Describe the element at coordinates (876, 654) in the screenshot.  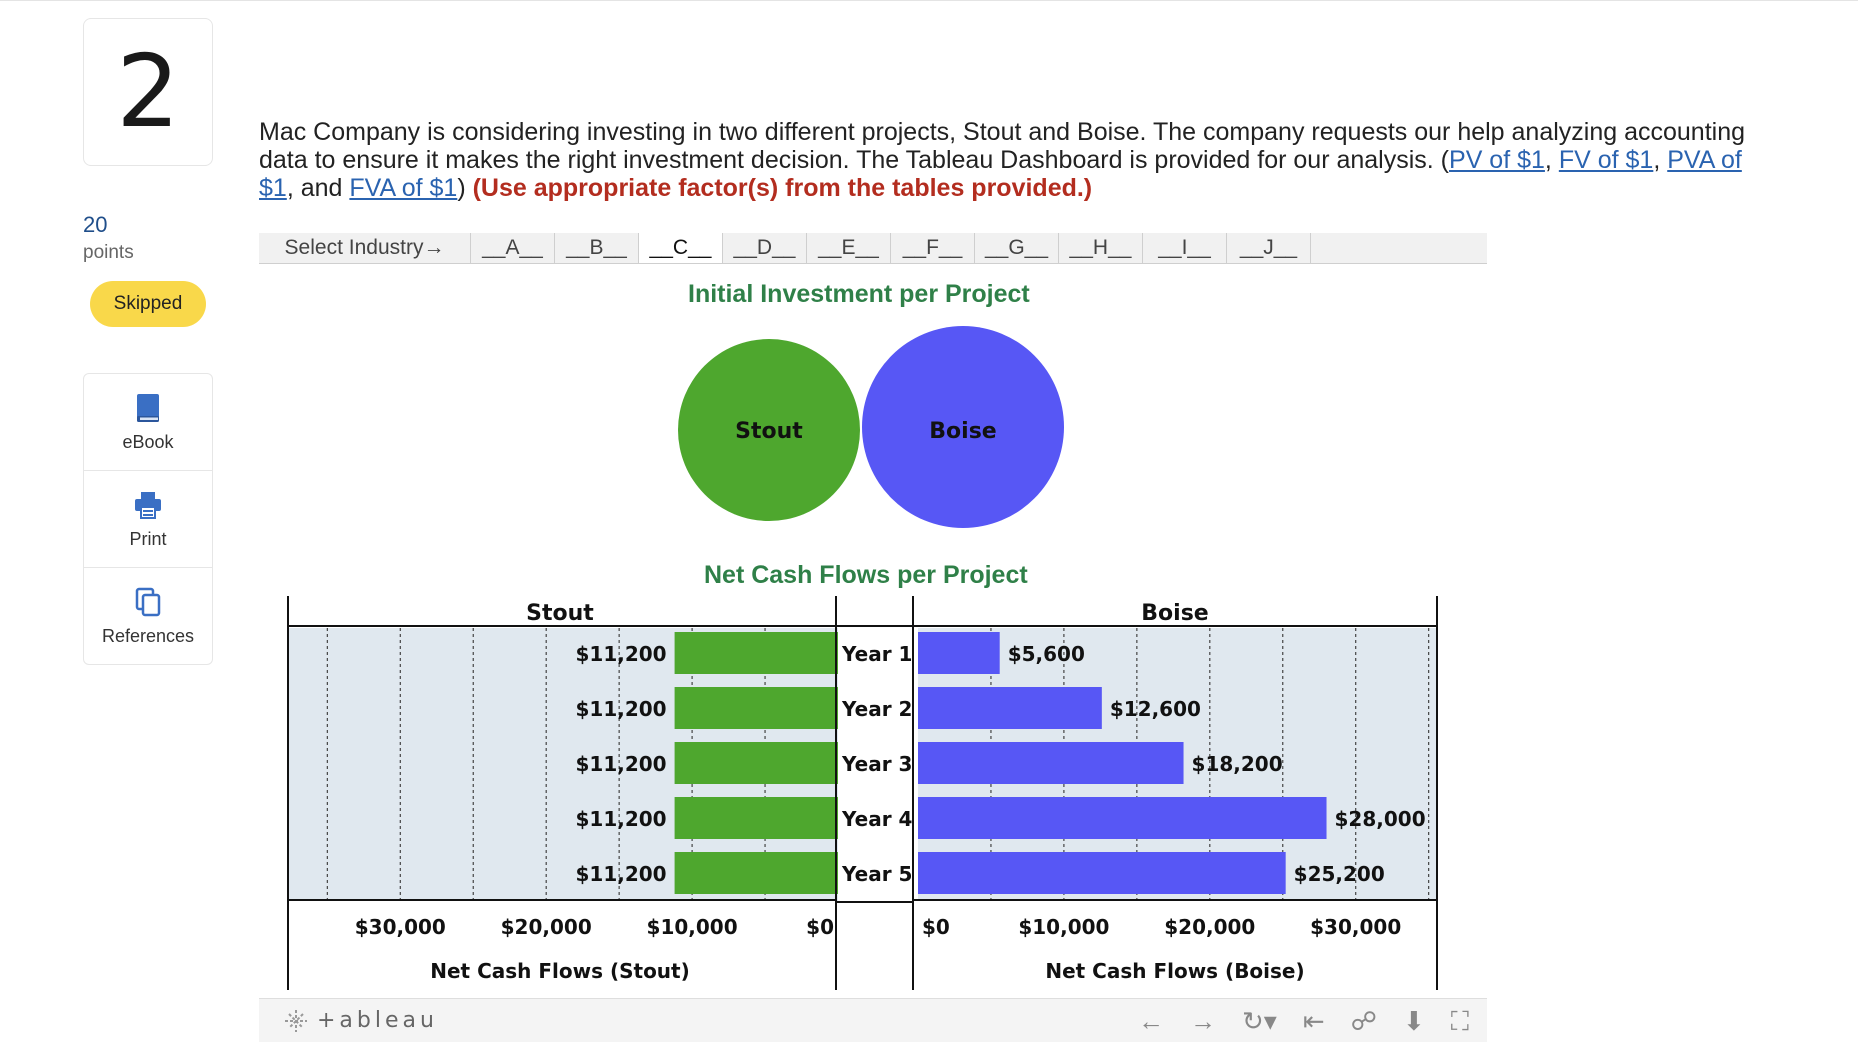
I see `year-label: Year 1` at that location.